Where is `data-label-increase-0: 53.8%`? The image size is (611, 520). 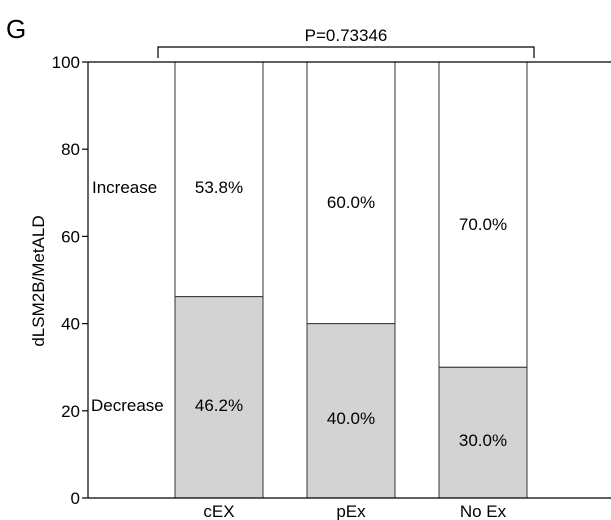
data-label-increase-0: 53.8% is located at coordinates (219, 187).